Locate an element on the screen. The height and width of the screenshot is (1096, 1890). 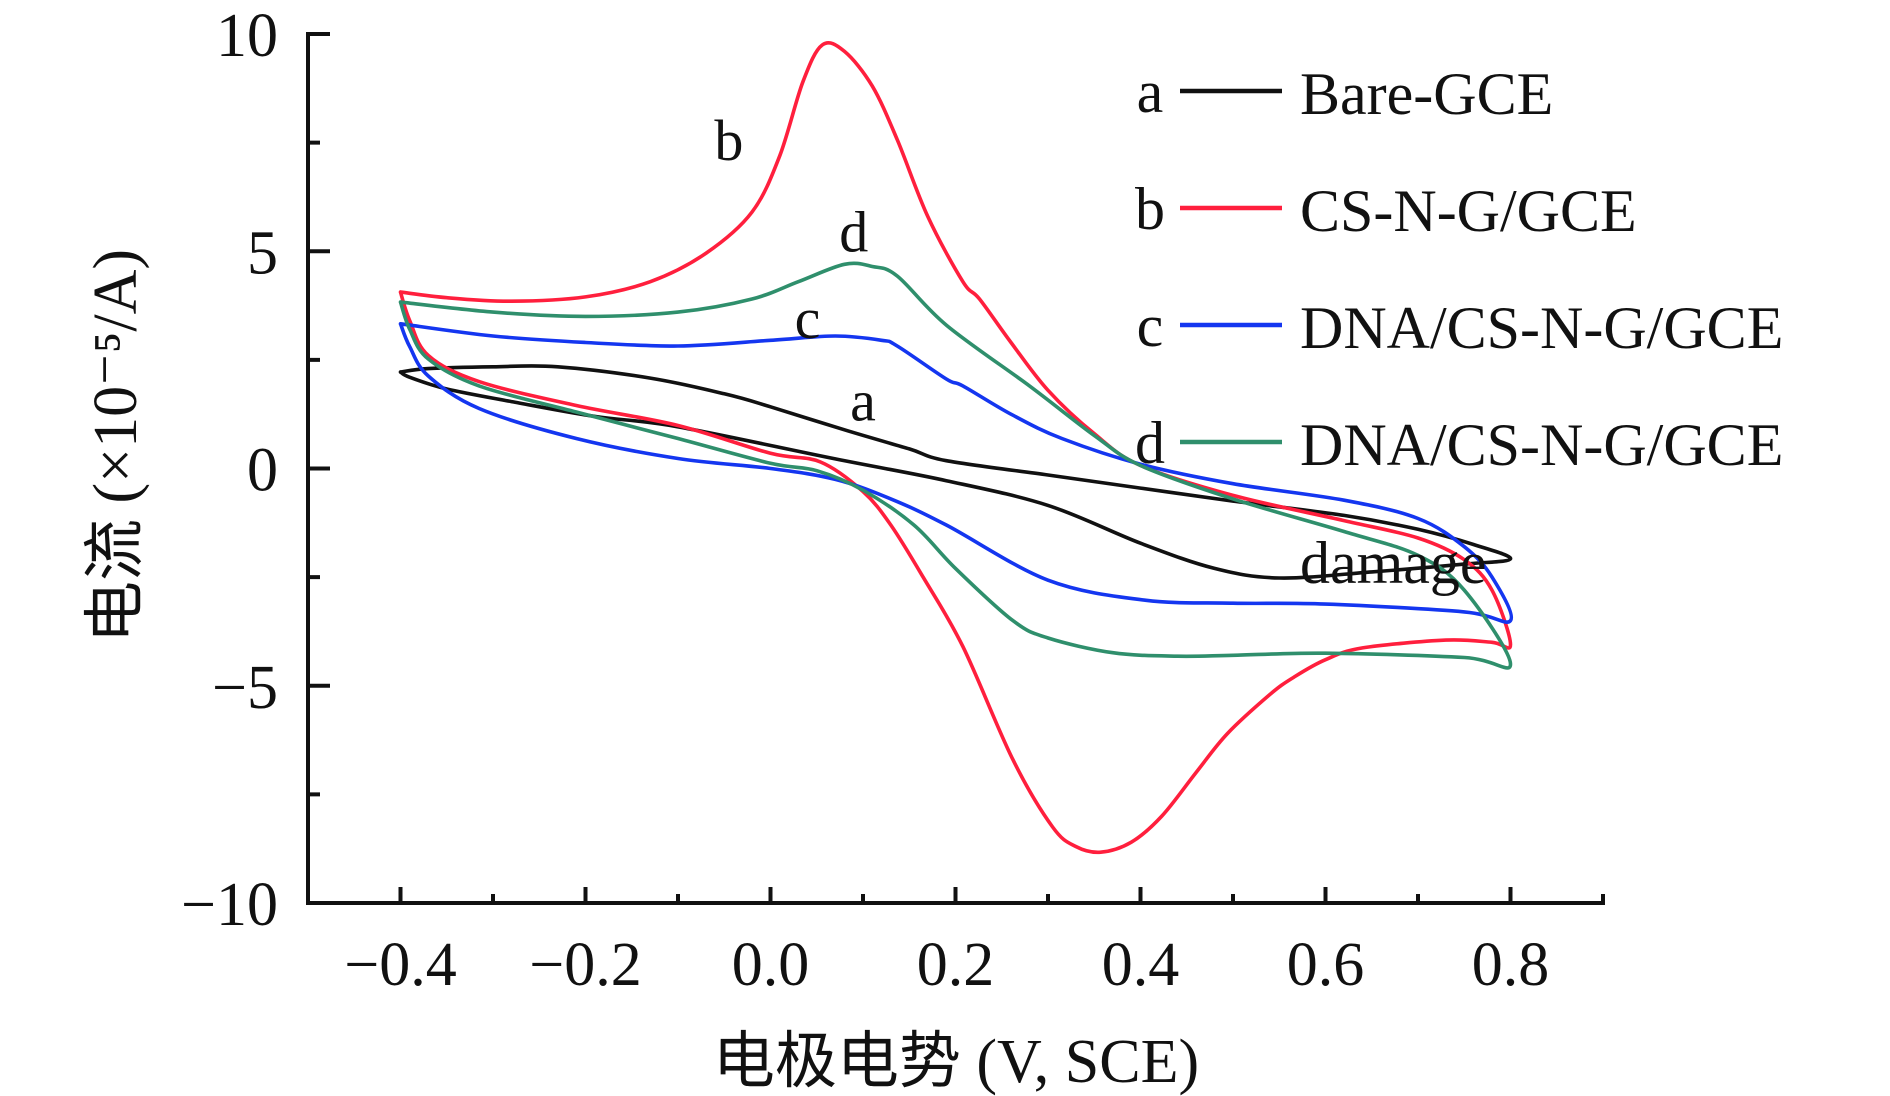
y-tick-label: 10 is located at coordinates (247, 36).